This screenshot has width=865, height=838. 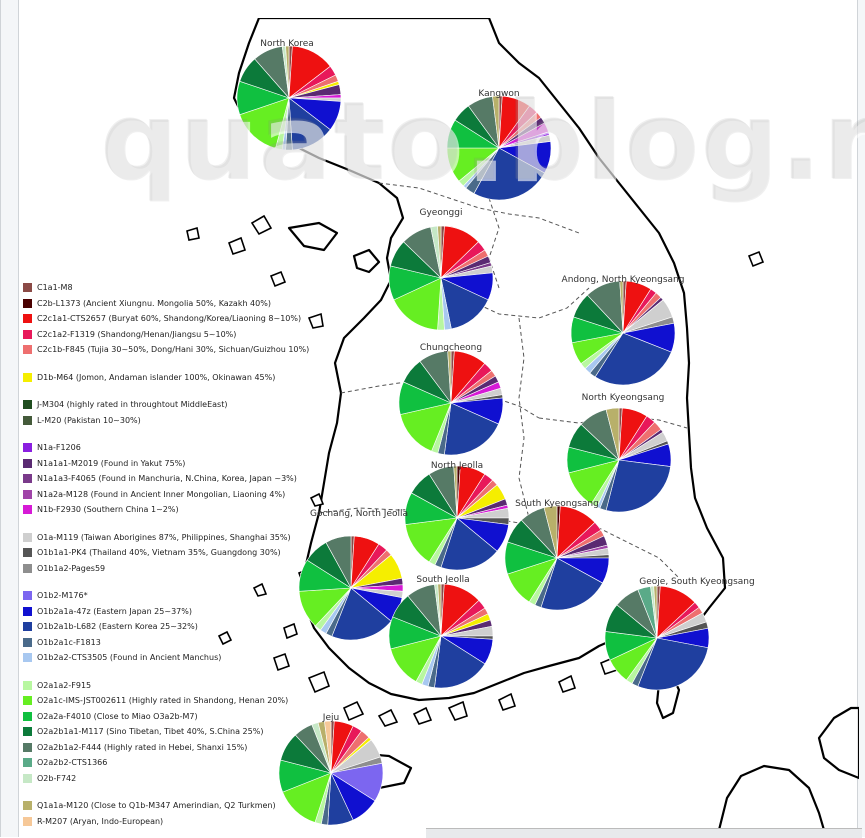 What do you see at coordinates (168, 464) in the screenshot?
I see `legend-item: N1a1a1-M2019 (Found in Yakut 75%)` at bounding box center [168, 464].